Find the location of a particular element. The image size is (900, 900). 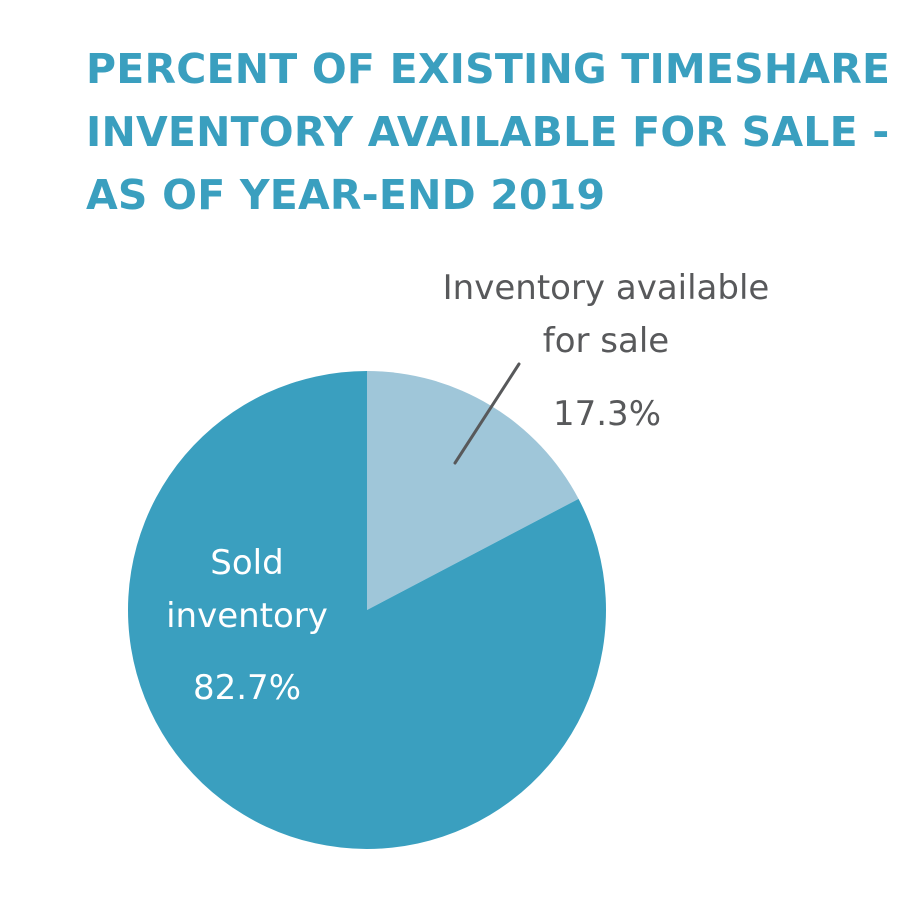

chart-title-line-2: INVENTORY AVAILABLE FOR SALE - is located at coordinates (488, 132).